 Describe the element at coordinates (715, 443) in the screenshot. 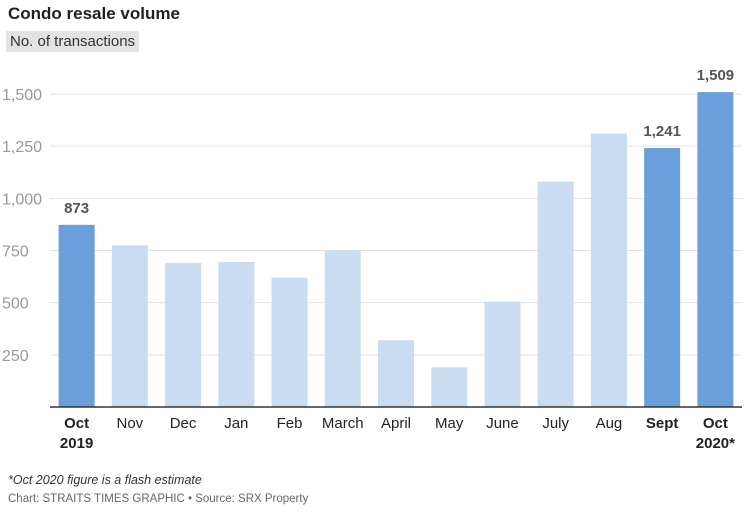

I see `x-tick-label: 2020*` at that location.